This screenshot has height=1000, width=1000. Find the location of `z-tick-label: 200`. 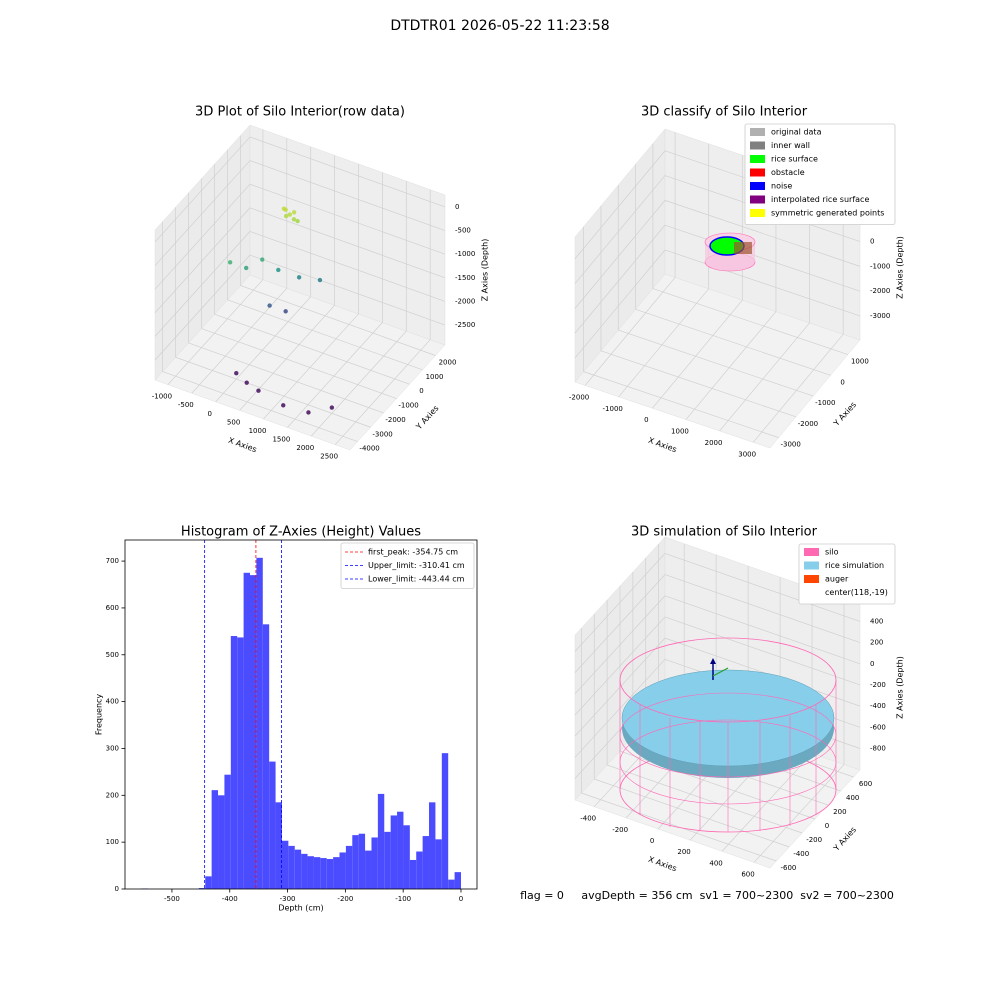

z-tick-label: 200 is located at coordinates (876, 643).